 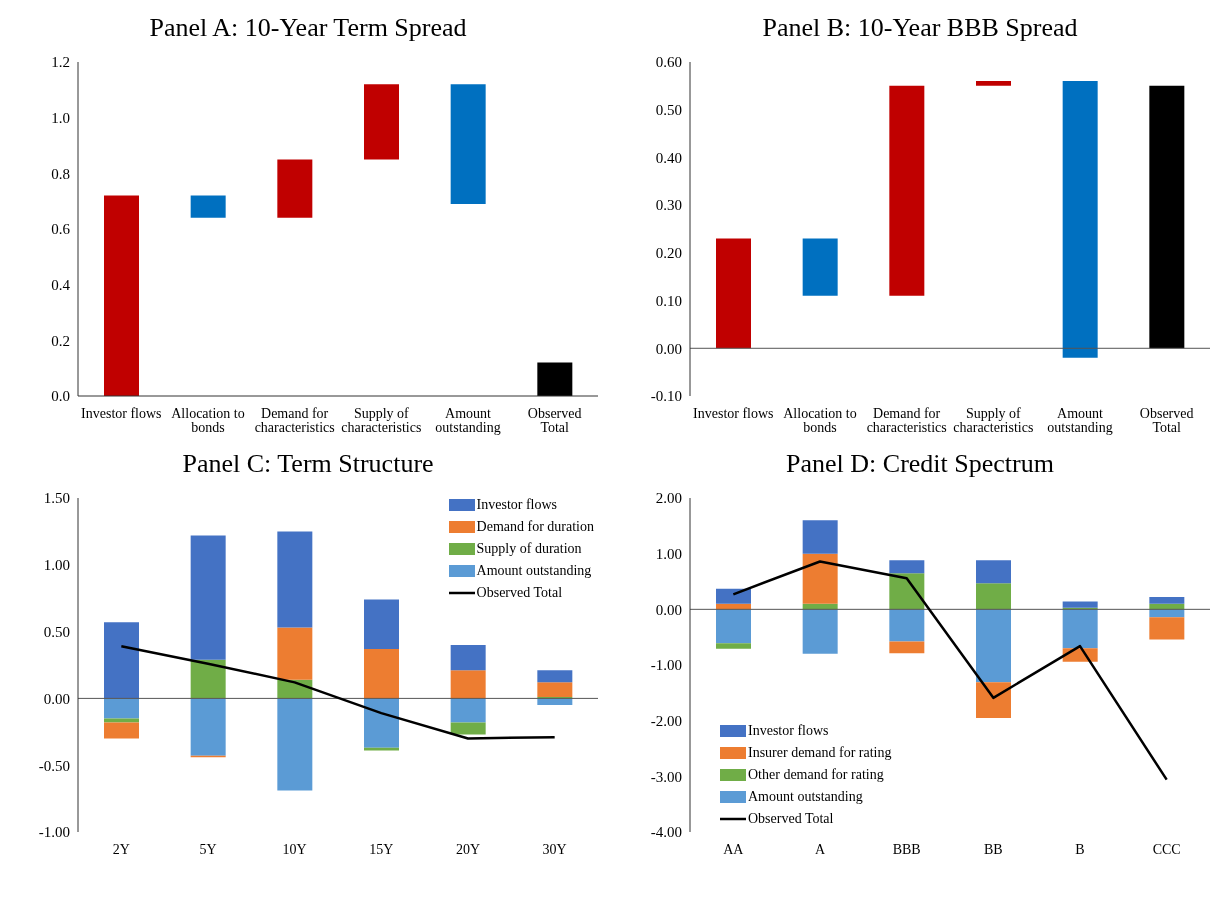 I want to click on y-tick-label: 0.8, so click(x=60, y=173).